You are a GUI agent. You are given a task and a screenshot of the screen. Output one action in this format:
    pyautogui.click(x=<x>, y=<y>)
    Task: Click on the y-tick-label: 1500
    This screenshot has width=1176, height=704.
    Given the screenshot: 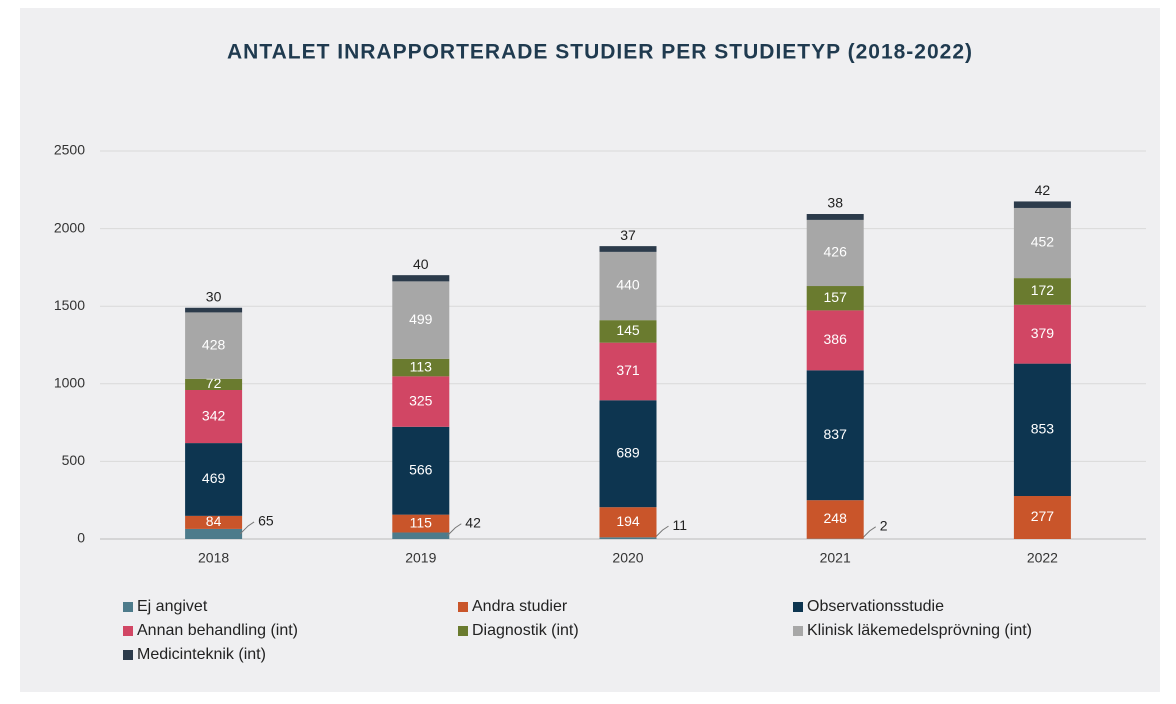 What is the action you would take?
    pyautogui.click(x=69, y=305)
    